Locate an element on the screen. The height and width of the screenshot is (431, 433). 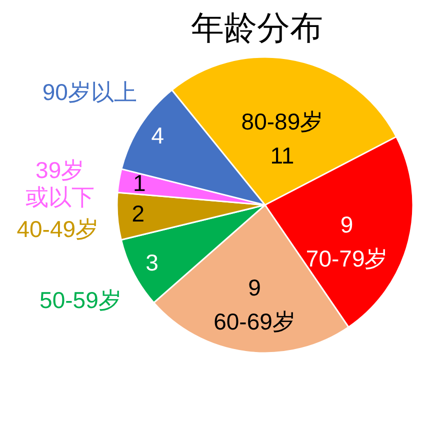
data-label: 1 is located at coordinates (139, 183).